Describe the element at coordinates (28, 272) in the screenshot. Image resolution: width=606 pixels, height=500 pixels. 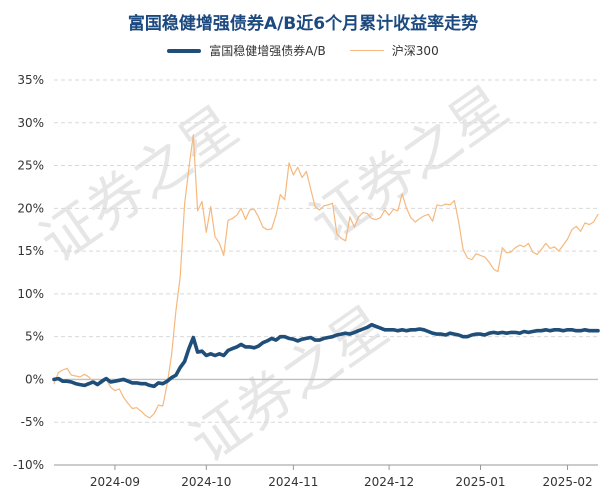
I see `y-axis: -10% -5% 0% 5% 10% 15% 20% 25% 30% 35%` at that location.